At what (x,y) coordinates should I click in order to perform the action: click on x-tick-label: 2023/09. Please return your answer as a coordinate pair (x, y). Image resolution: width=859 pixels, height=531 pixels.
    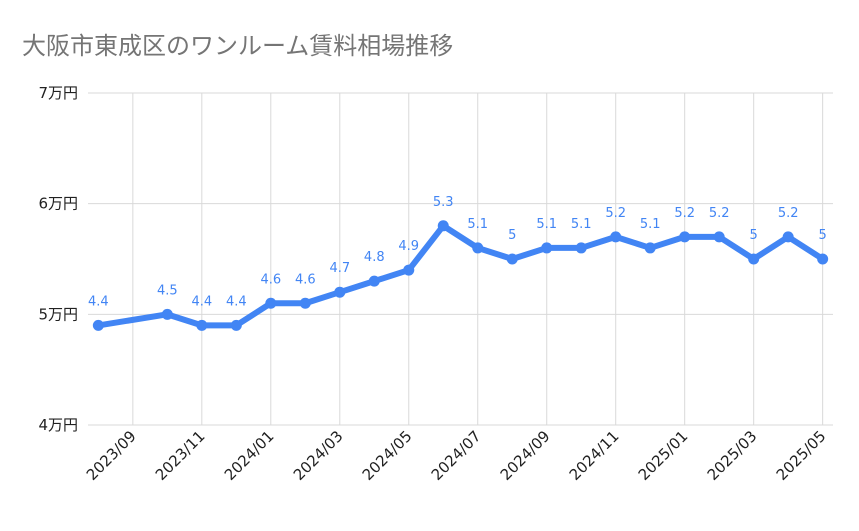
    Looking at the image, I should click on (111, 455).